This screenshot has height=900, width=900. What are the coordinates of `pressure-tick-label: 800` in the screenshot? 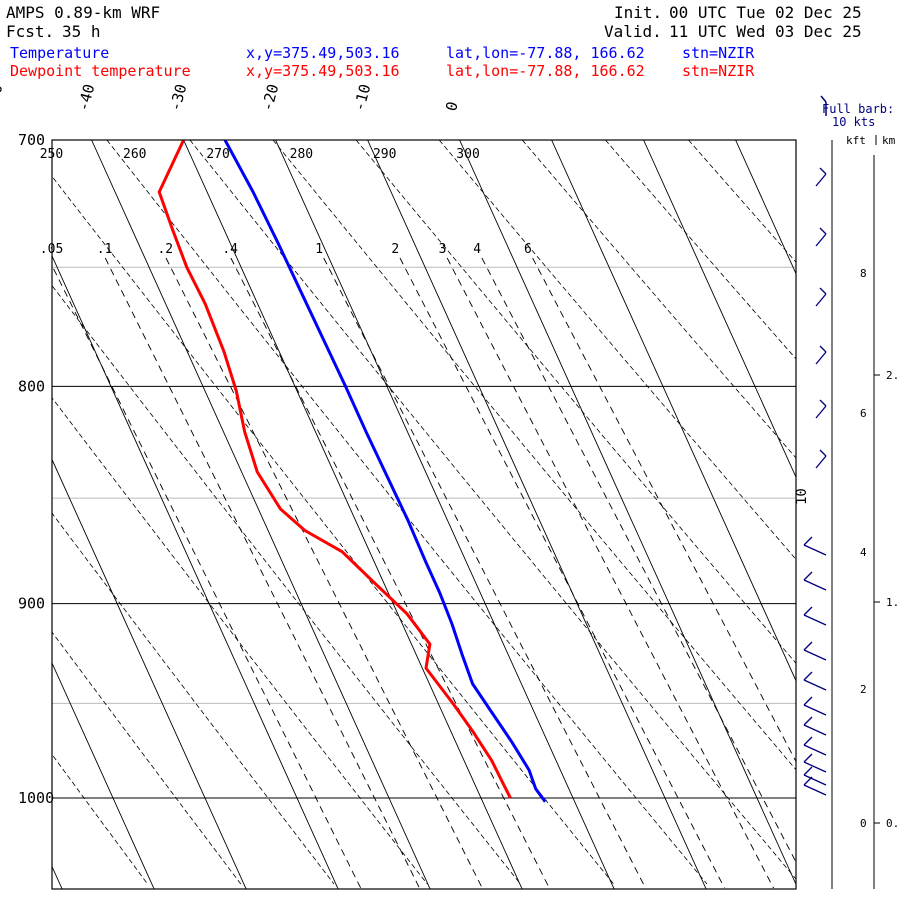 It's located at (31, 386).